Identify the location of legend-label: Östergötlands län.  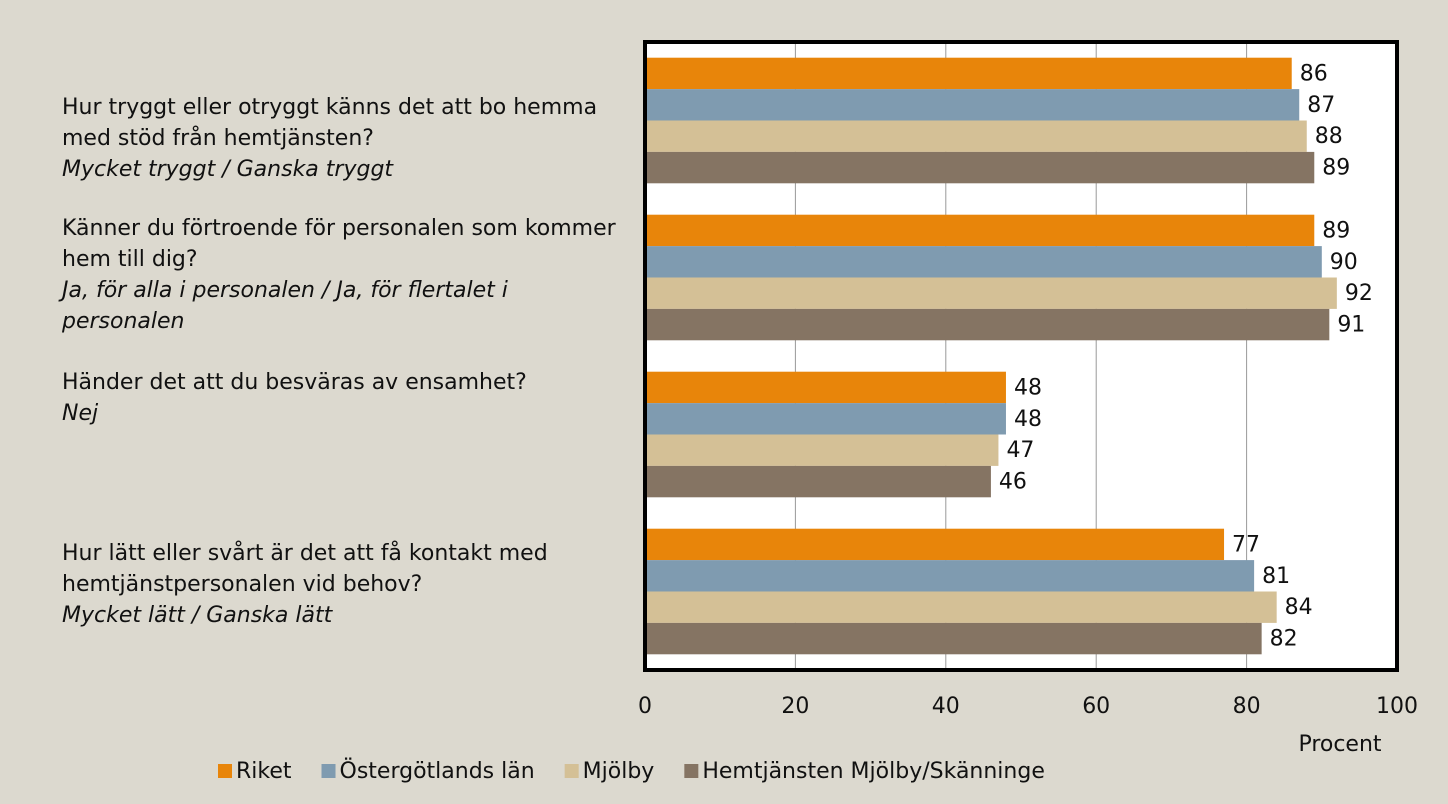
(437, 771).